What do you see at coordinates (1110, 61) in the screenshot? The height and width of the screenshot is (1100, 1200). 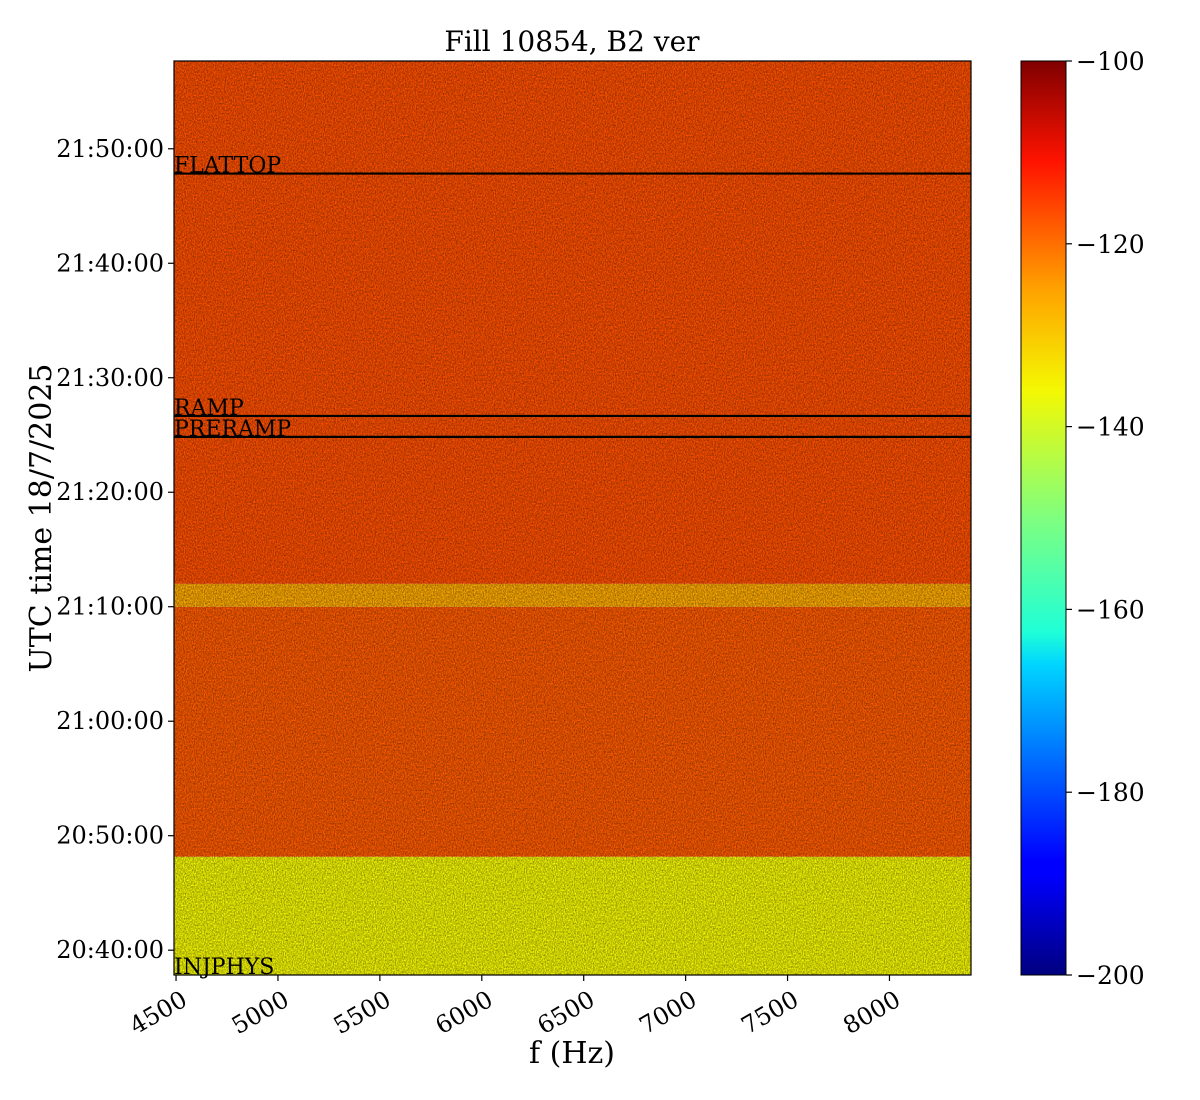 I see `colorbar-tick-label: −100` at bounding box center [1110, 61].